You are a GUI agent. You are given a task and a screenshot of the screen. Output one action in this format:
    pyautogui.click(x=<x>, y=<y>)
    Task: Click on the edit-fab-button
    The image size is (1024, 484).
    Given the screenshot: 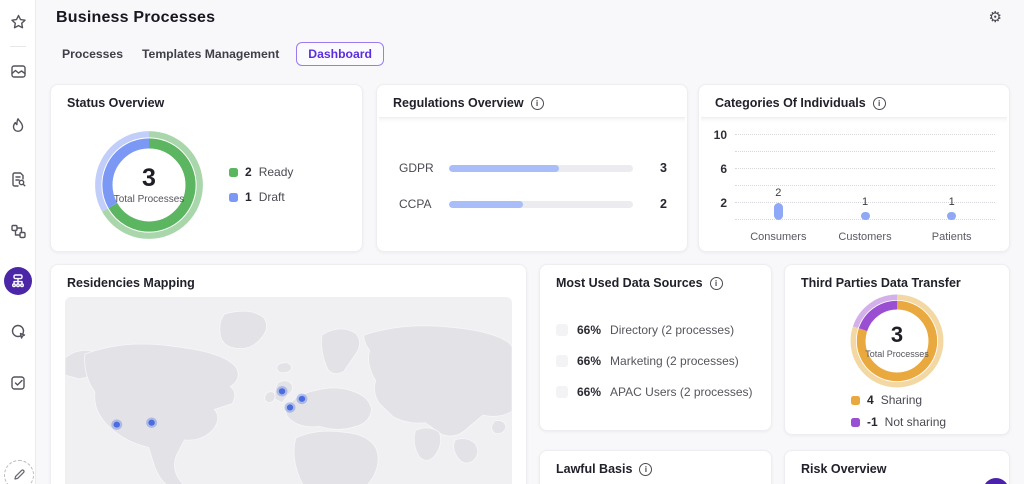 What is the action you would take?
    pyautogui.click(x=19, y=472)
    